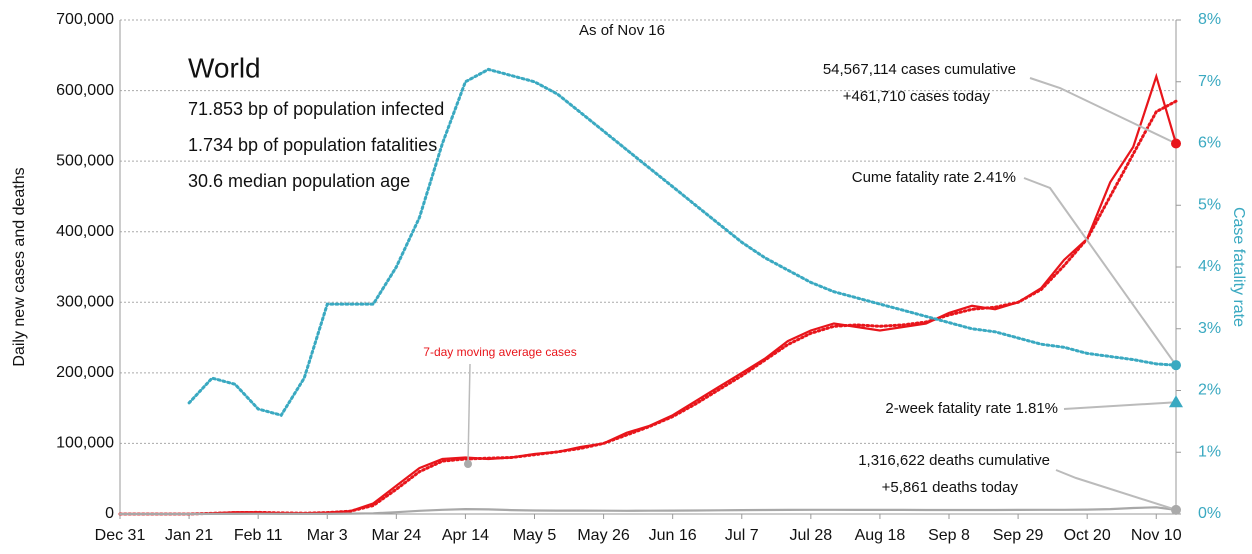  I want to click on annotation: 54,567,114 cases cumulative, so click(919, 69).